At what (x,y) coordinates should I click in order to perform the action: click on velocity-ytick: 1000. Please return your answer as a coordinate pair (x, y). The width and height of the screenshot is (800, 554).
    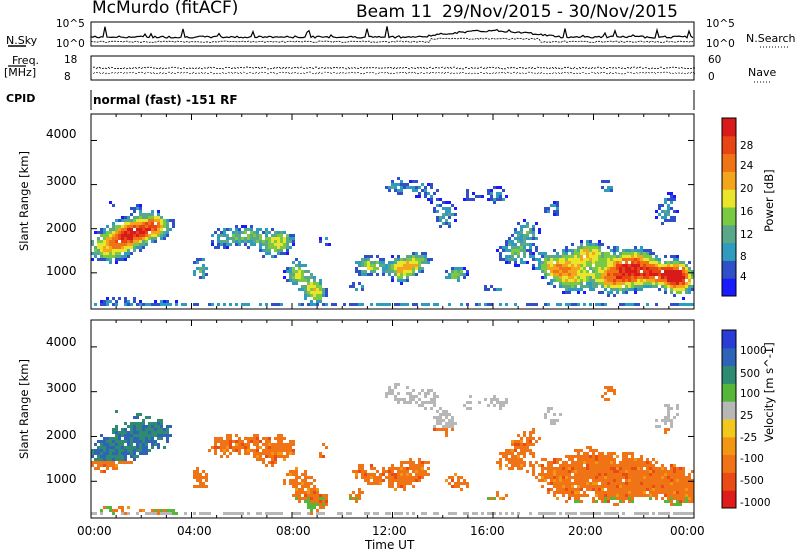
    Looking at the image, I should click on (61, 479).